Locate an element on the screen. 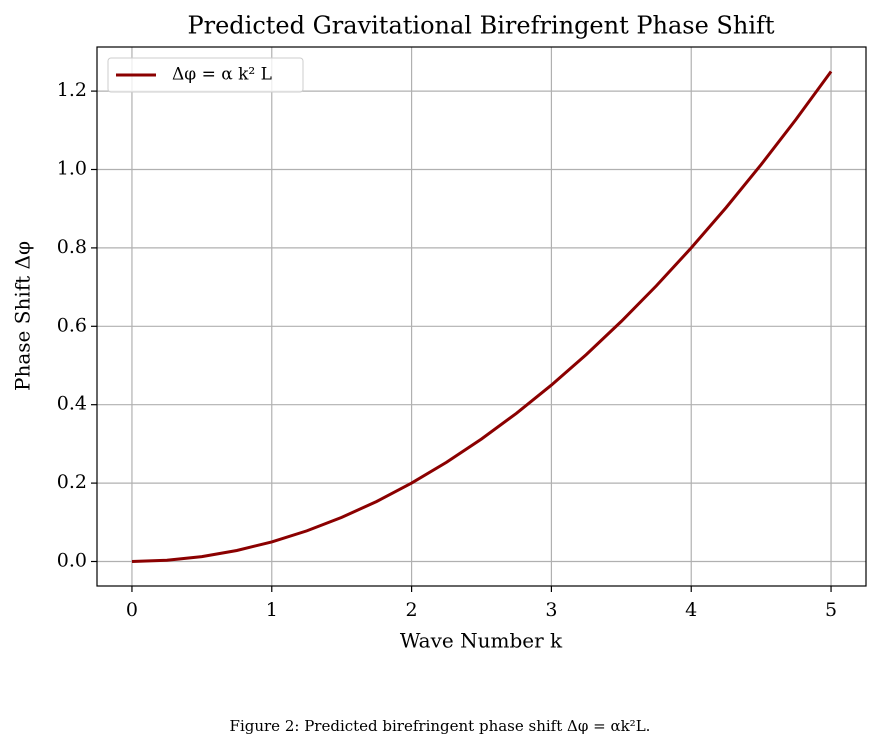  x-tick-label: 0 is located at coordinates (132, 610).